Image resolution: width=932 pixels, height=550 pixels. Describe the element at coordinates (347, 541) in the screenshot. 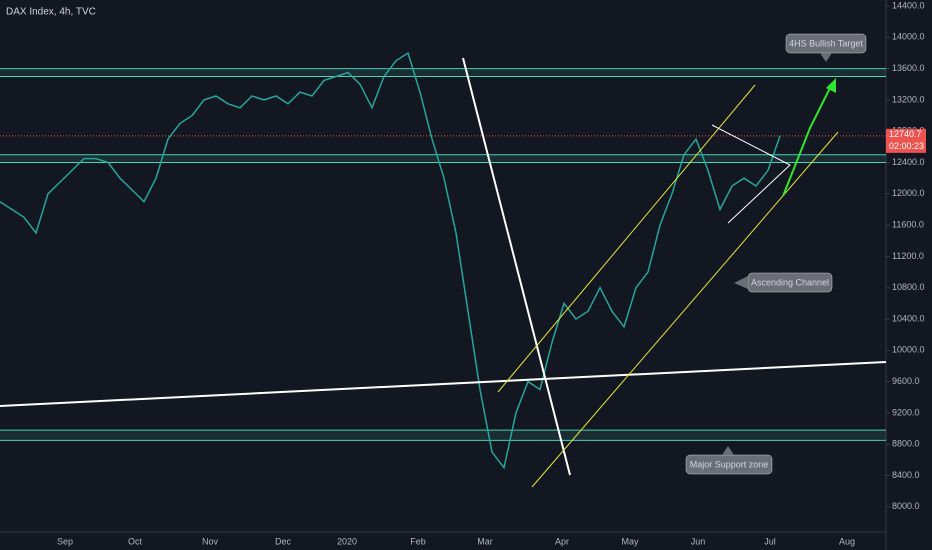

I see `x-tick-label: 2020` at that location.